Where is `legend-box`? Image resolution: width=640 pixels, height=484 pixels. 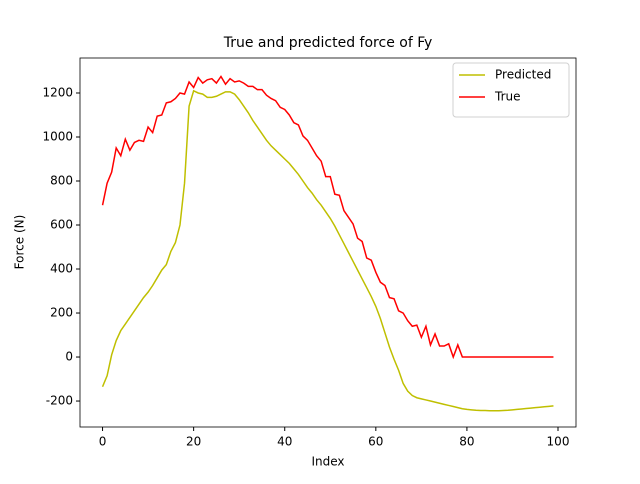
legend-box is located at coordinates (511, 90).